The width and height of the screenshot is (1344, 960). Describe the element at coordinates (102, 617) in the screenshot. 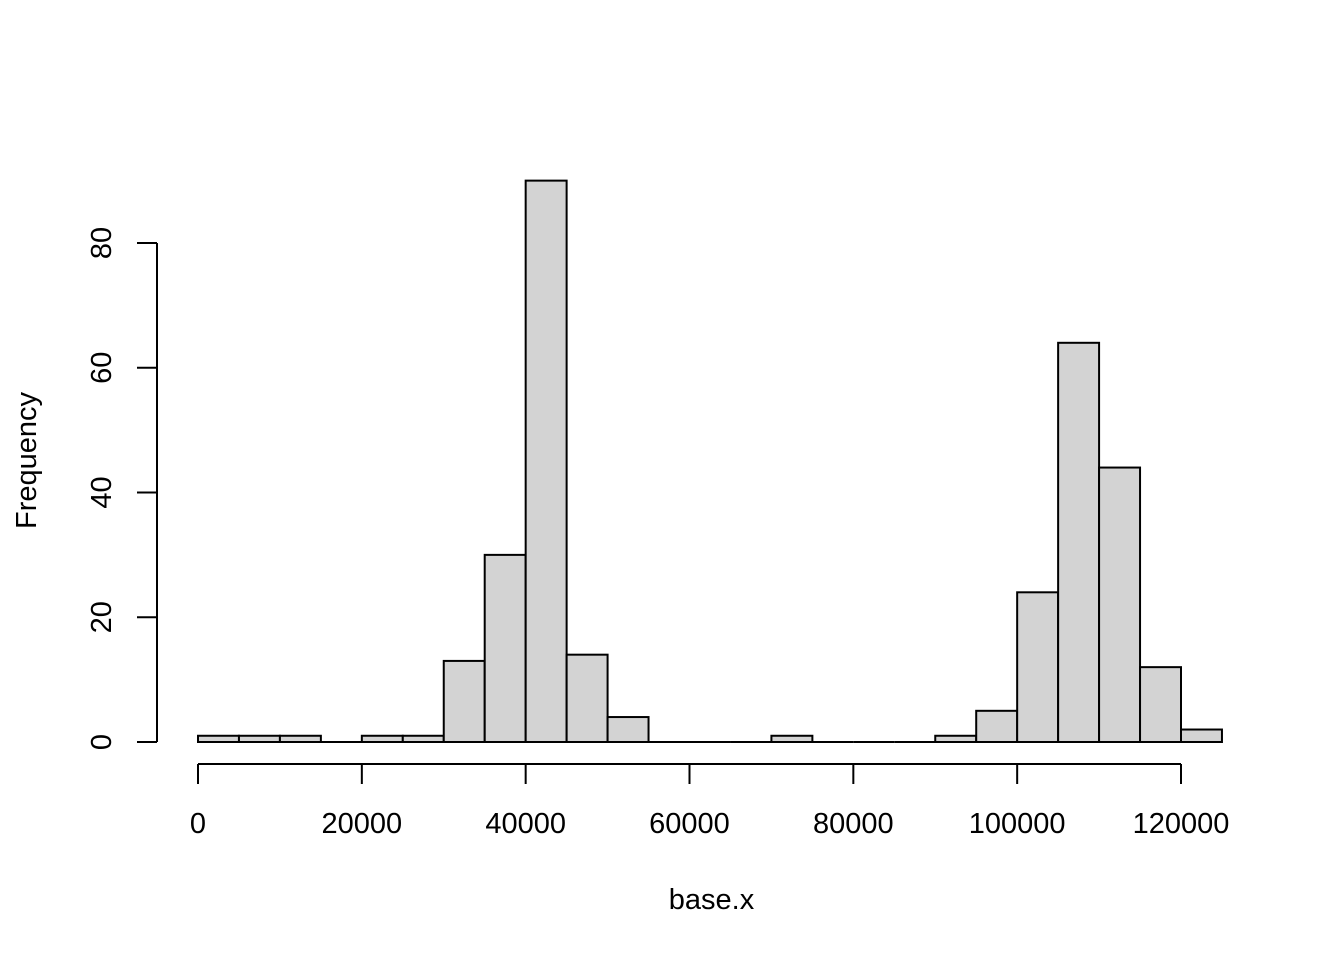

I see `y-tick-label: 20` at that location.